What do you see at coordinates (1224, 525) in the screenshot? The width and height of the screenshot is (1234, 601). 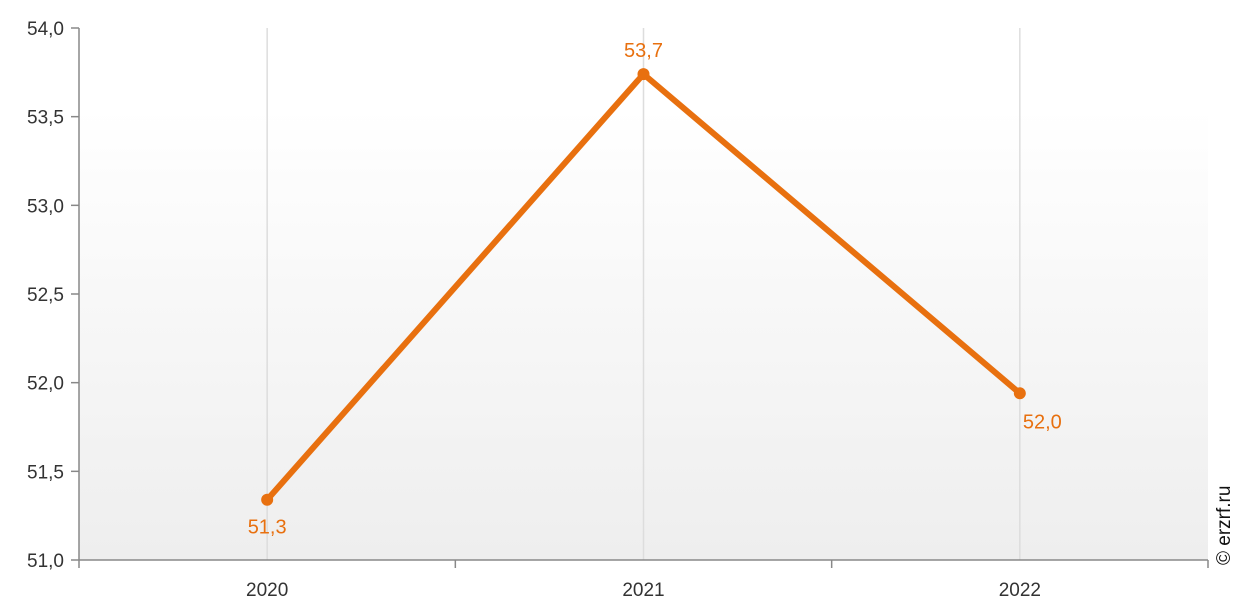 I see `watermark: © erzrf.ru` at bounding box center [1224, 525].